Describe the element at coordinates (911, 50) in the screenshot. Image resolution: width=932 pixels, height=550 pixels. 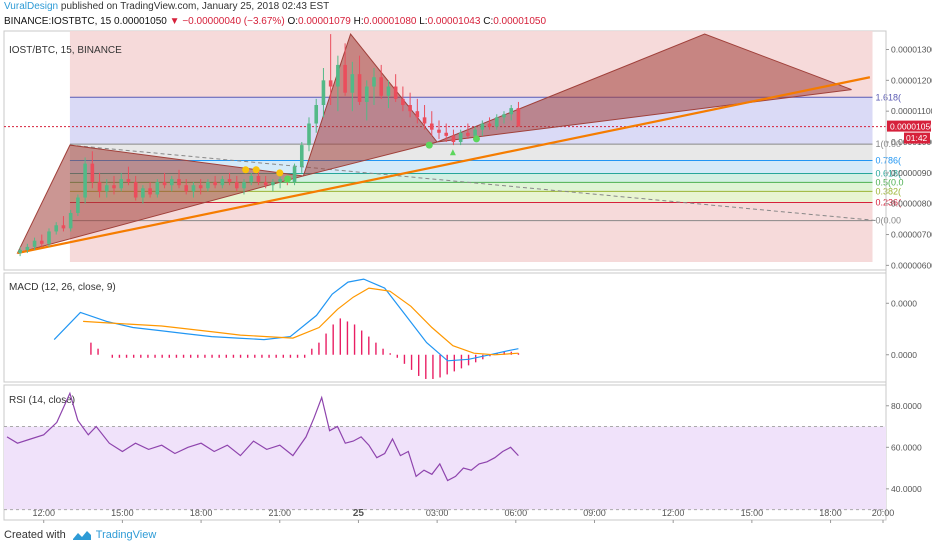
I see `price-tick-label: 0.00001300` at that location.